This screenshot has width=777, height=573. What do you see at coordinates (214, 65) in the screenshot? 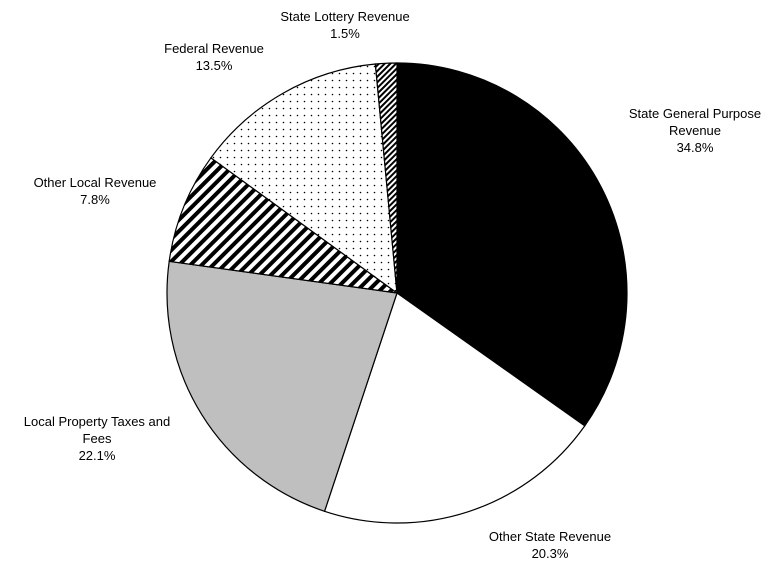
I see `value-label: 13.5%` at bounding box center [214, 65].